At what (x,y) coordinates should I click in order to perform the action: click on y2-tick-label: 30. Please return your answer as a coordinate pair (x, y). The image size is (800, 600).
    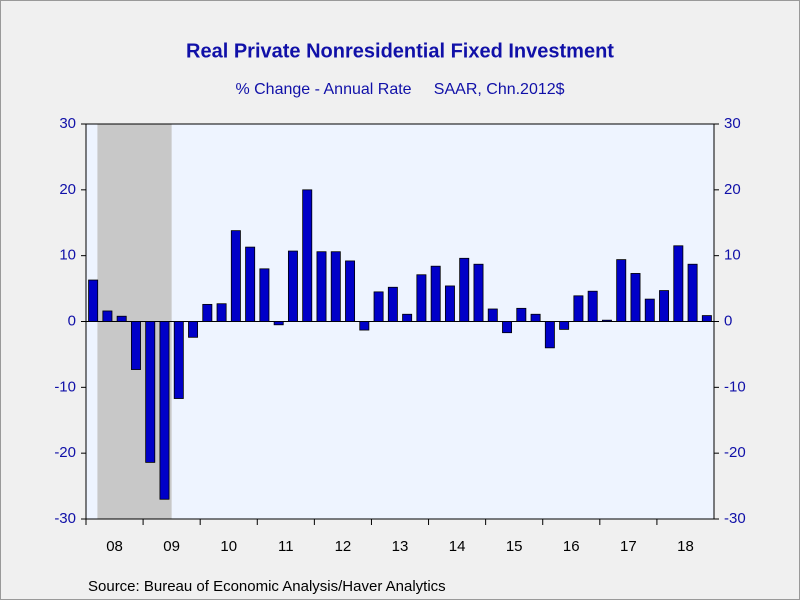
    Looking at the image, I should click on (732, 123).